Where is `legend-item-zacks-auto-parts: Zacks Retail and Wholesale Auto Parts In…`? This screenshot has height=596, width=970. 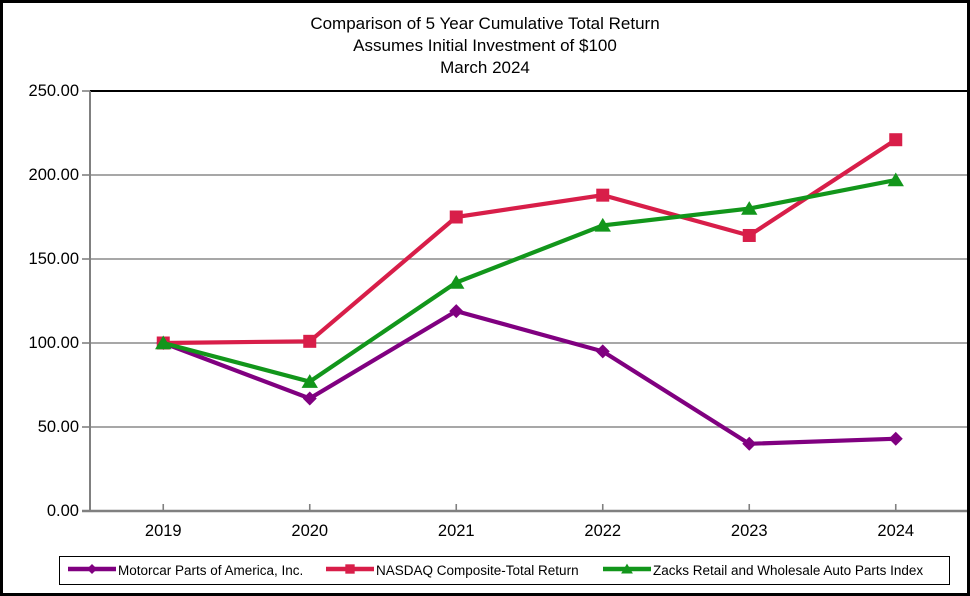 legend-item-zacks-auto-parts: Zacks Retail and Wholesale Auto Parts In… is located at coordinates (763, 570).